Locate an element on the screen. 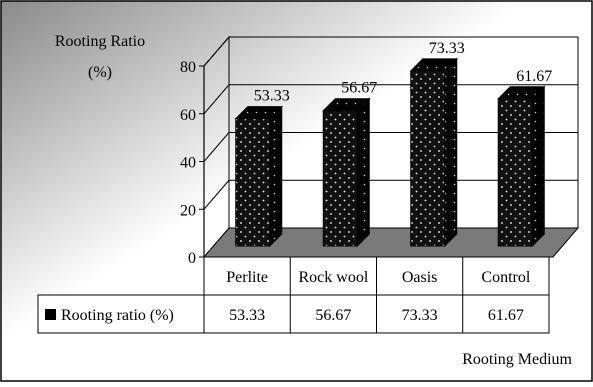 The image size is (593, 387). bar-value-label: 56.67 is located at coordinates (359, 88).